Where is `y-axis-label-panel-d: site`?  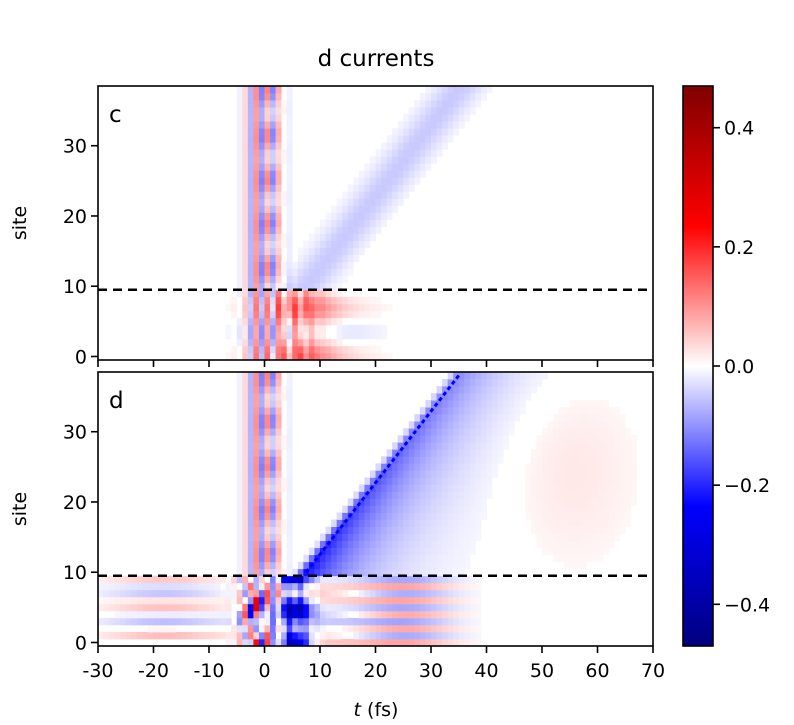
y-axis-label-panel-d: site is located at coordinates (20, 509).